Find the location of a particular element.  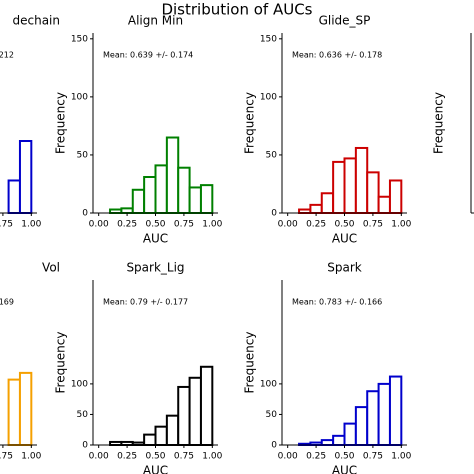

annotation: Mean: 0.639 +/- 0.174 is located at coordinates (148, 55).